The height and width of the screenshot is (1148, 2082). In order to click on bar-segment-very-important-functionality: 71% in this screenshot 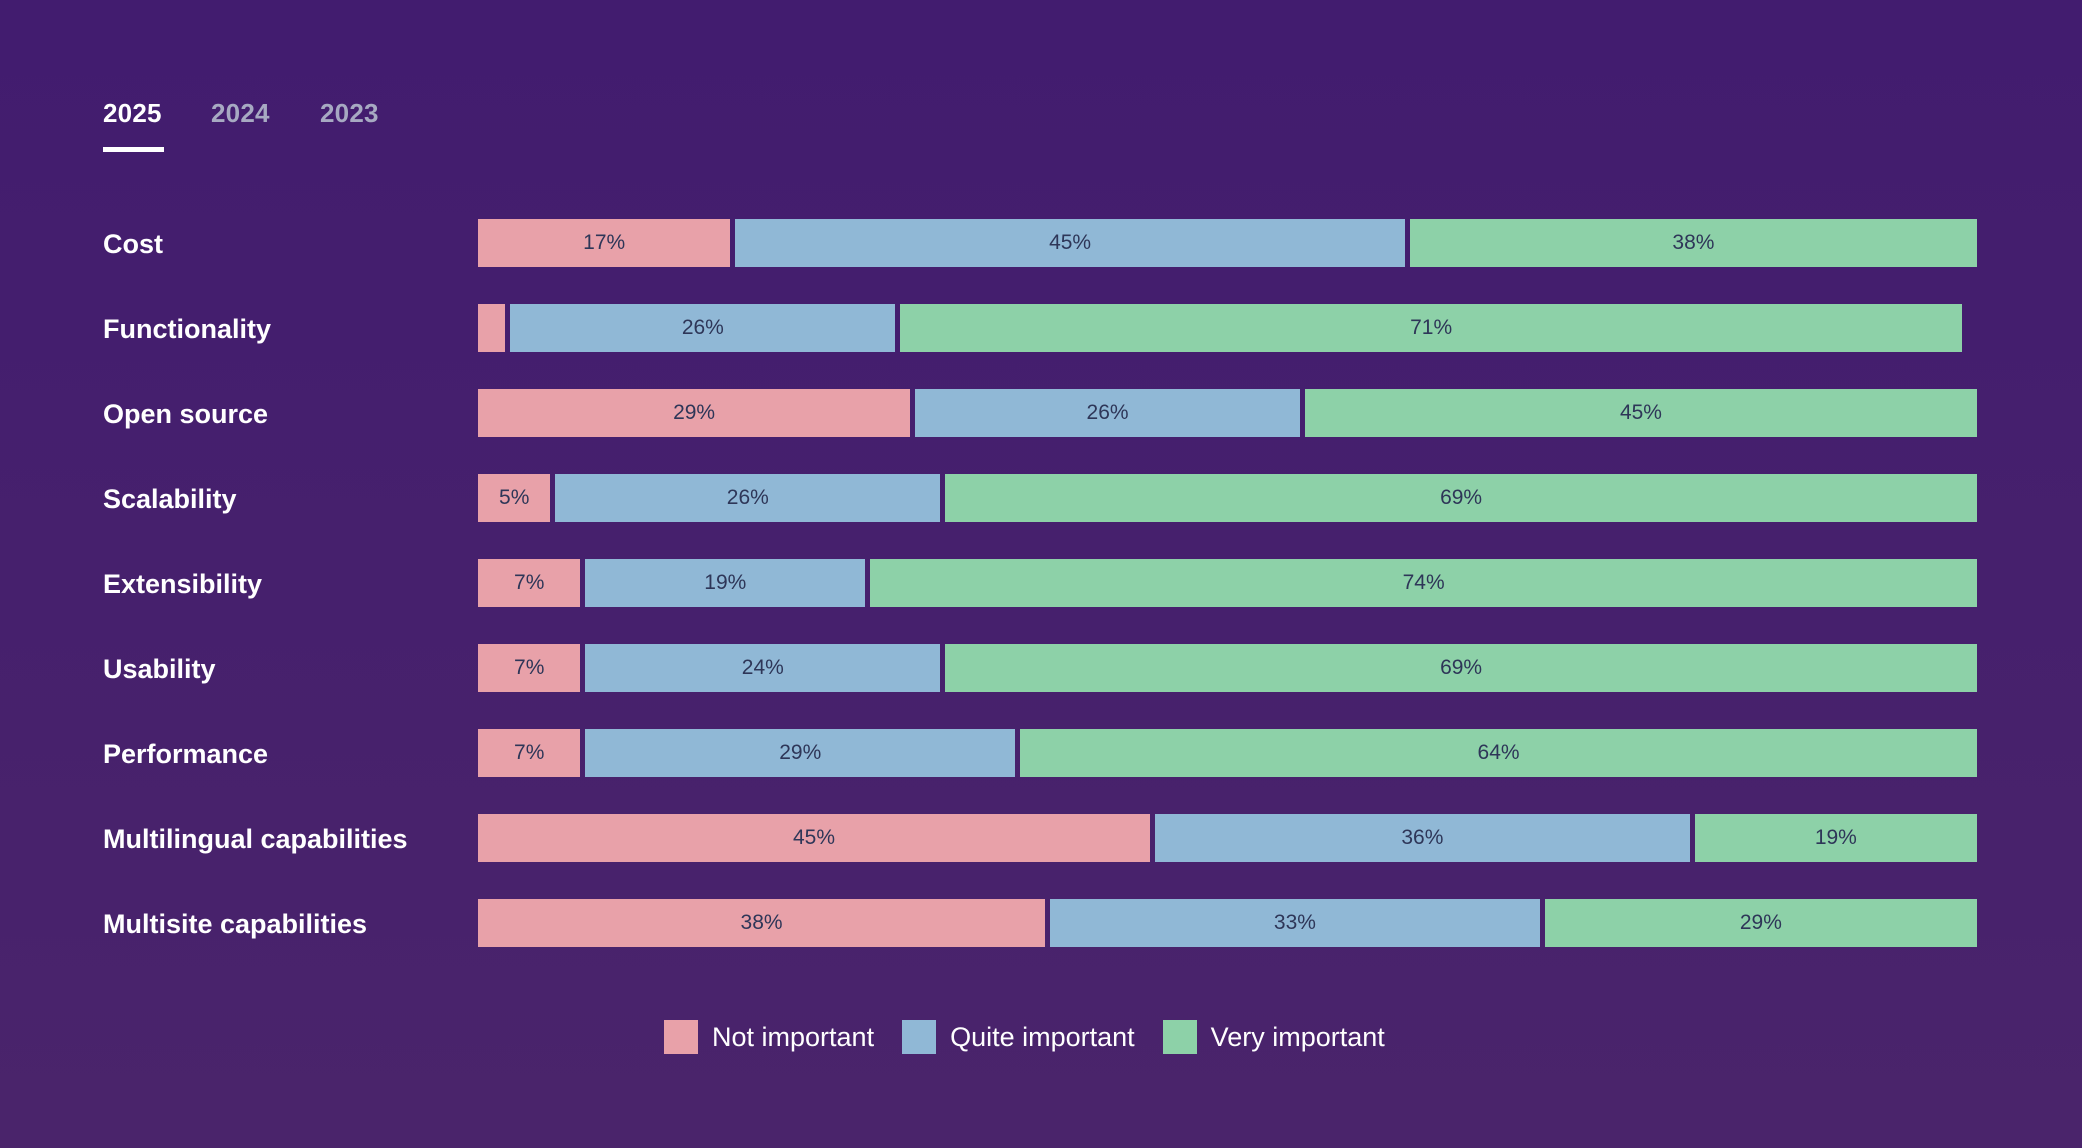, I will do `click(1431, 328)`.